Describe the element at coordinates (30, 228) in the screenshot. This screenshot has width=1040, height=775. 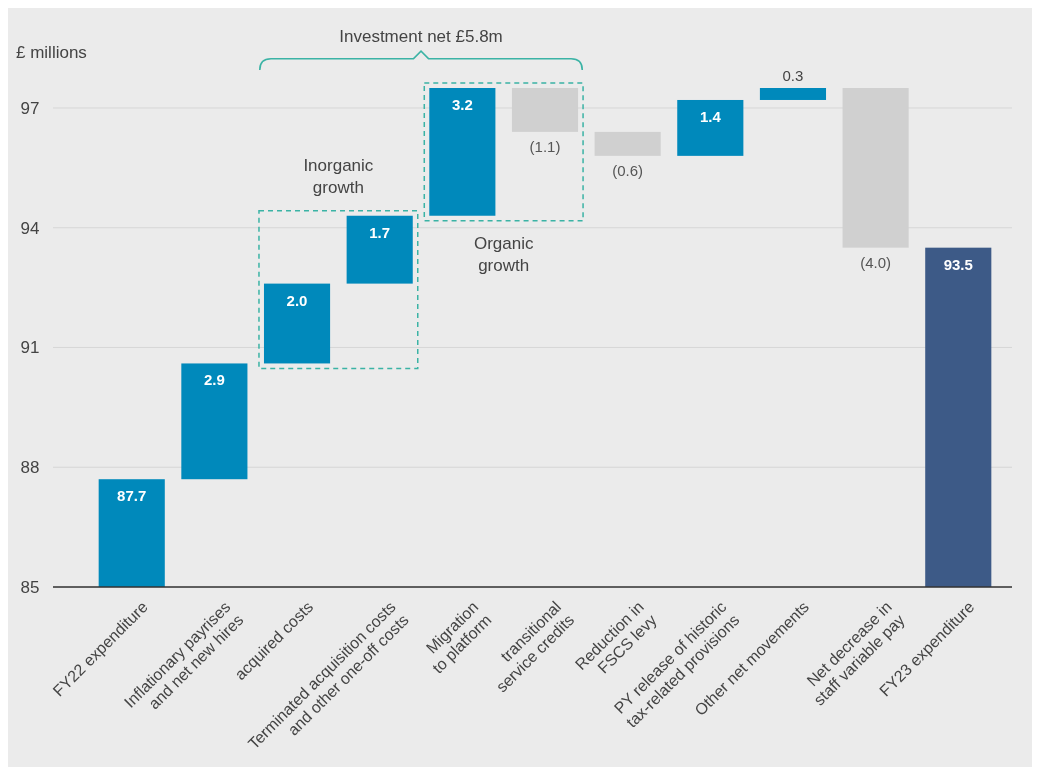
I see `y-tick-label: 94` at that location.